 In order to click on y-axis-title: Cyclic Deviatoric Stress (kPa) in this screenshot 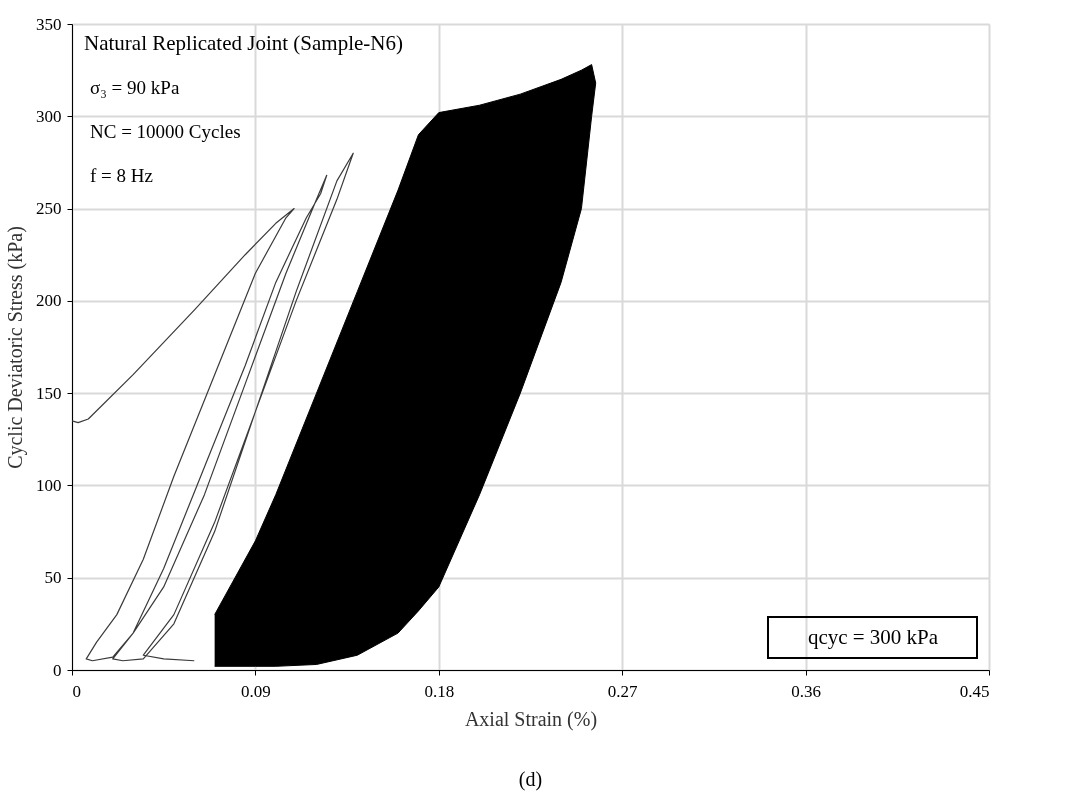, I will do `click(15, 347)`.